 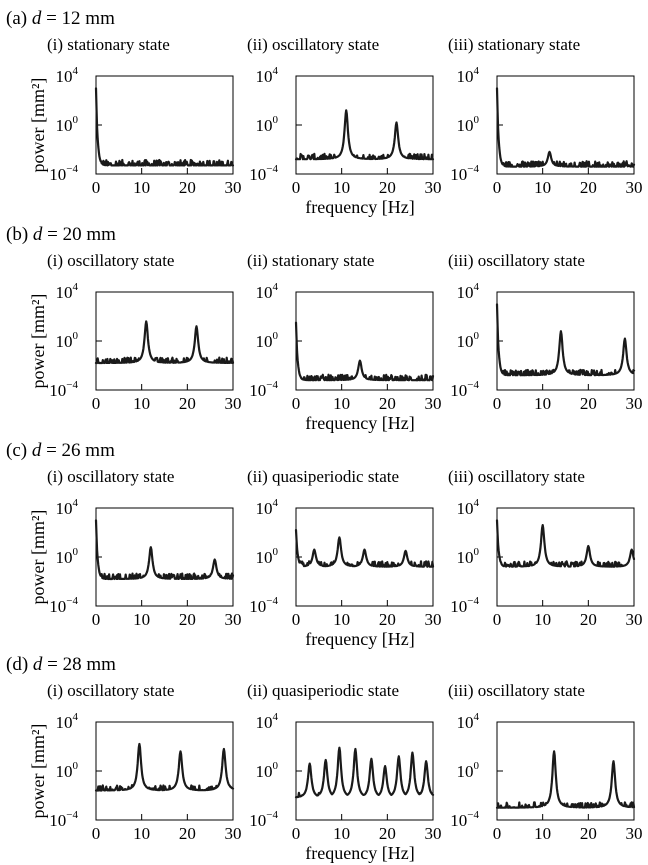 I want to click on row-value: = 26 mm, so click(x=78, y=450).